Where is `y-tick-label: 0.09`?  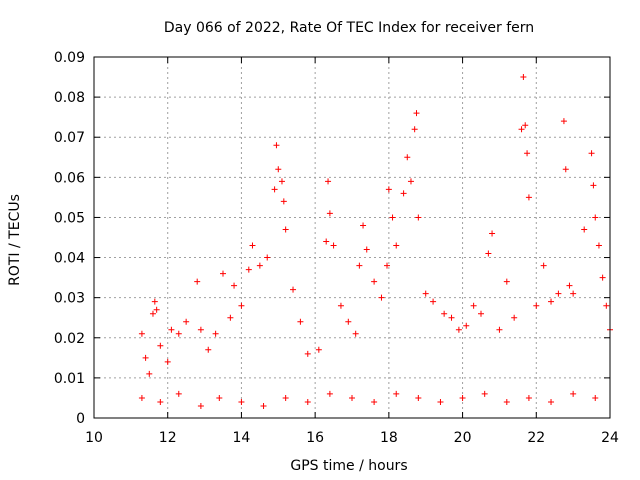
y-tick-label: 0.09 is located at coordinates (69, 58).